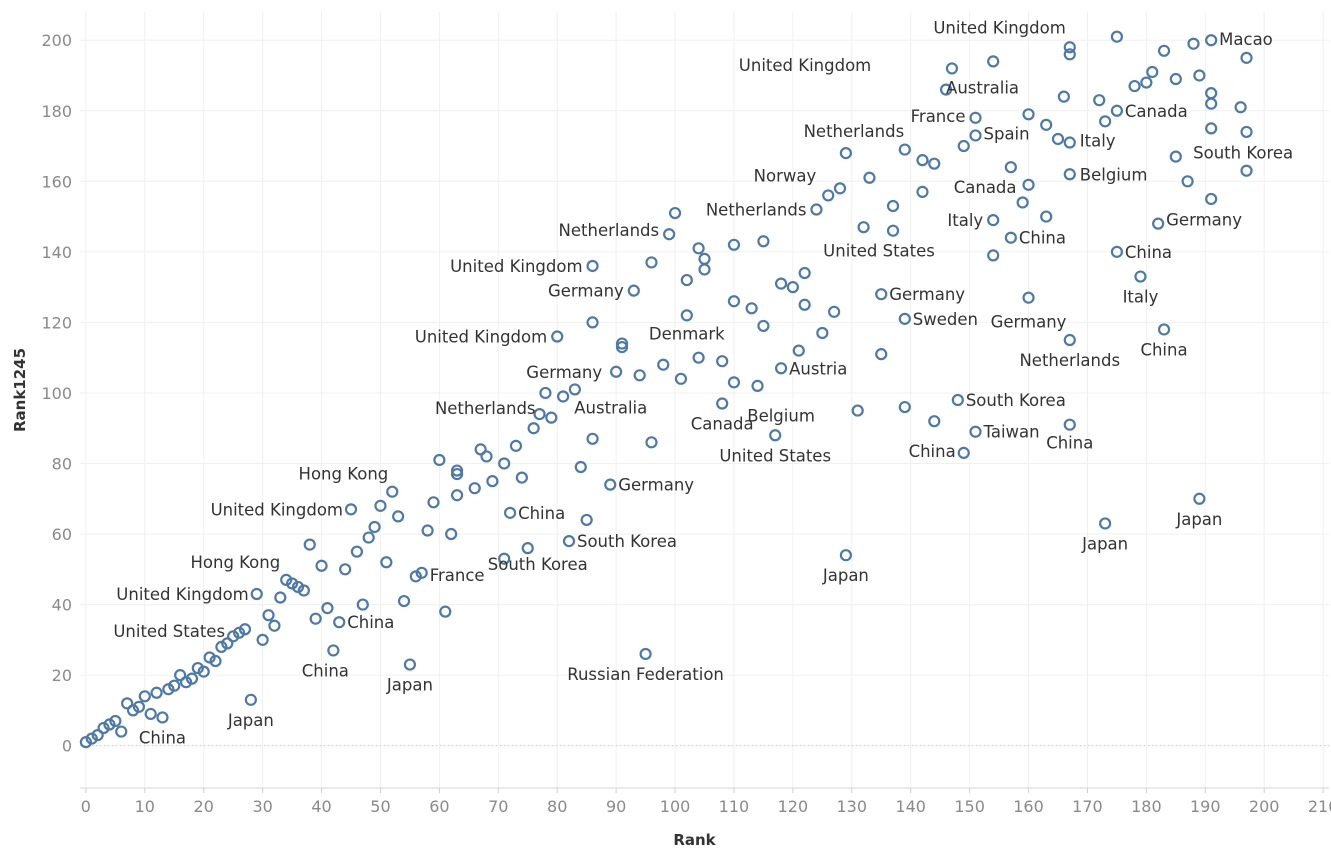 This screenshot has height=858, width=1331. What do you see at coordinates (1146, 806) in the screenshot?
I see `x-tick-label: 180` at bounding box center [1146, 806].